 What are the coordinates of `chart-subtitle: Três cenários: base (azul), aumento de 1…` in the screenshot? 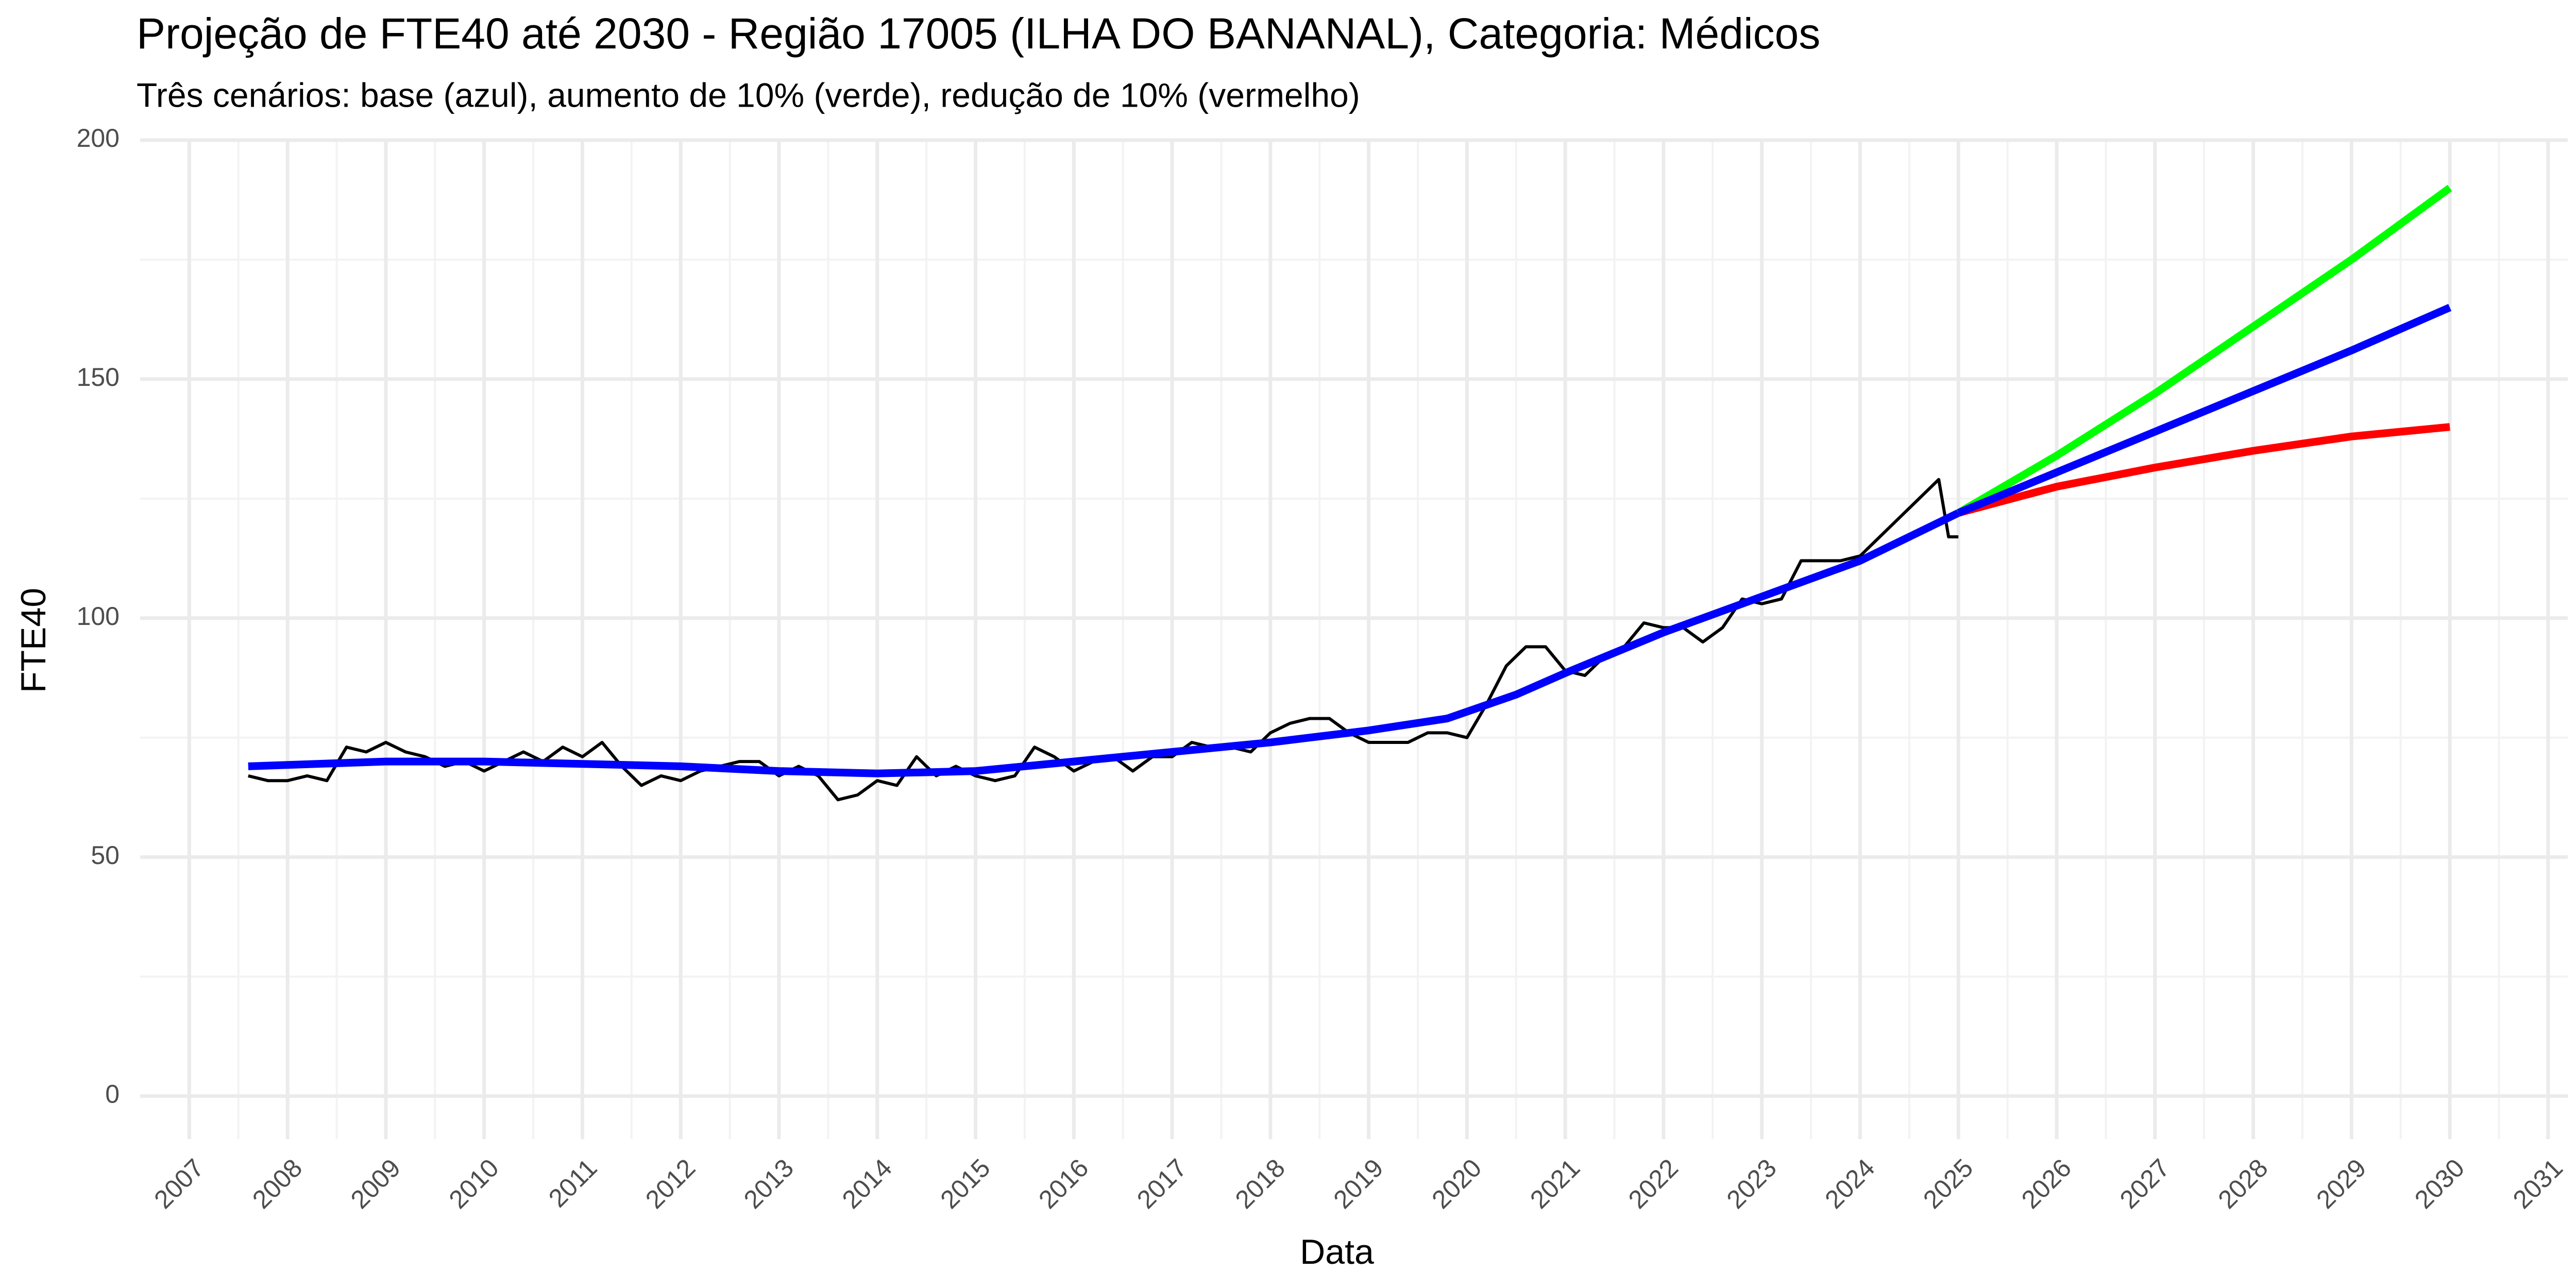 It's located at (748, 95).